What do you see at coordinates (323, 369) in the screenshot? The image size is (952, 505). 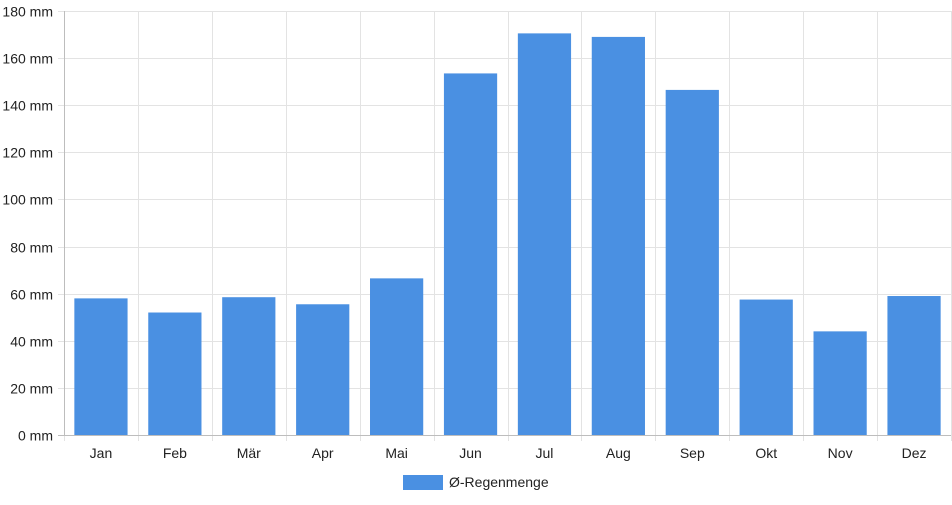 I see `bar-apr` at bounding box center [323, 369].